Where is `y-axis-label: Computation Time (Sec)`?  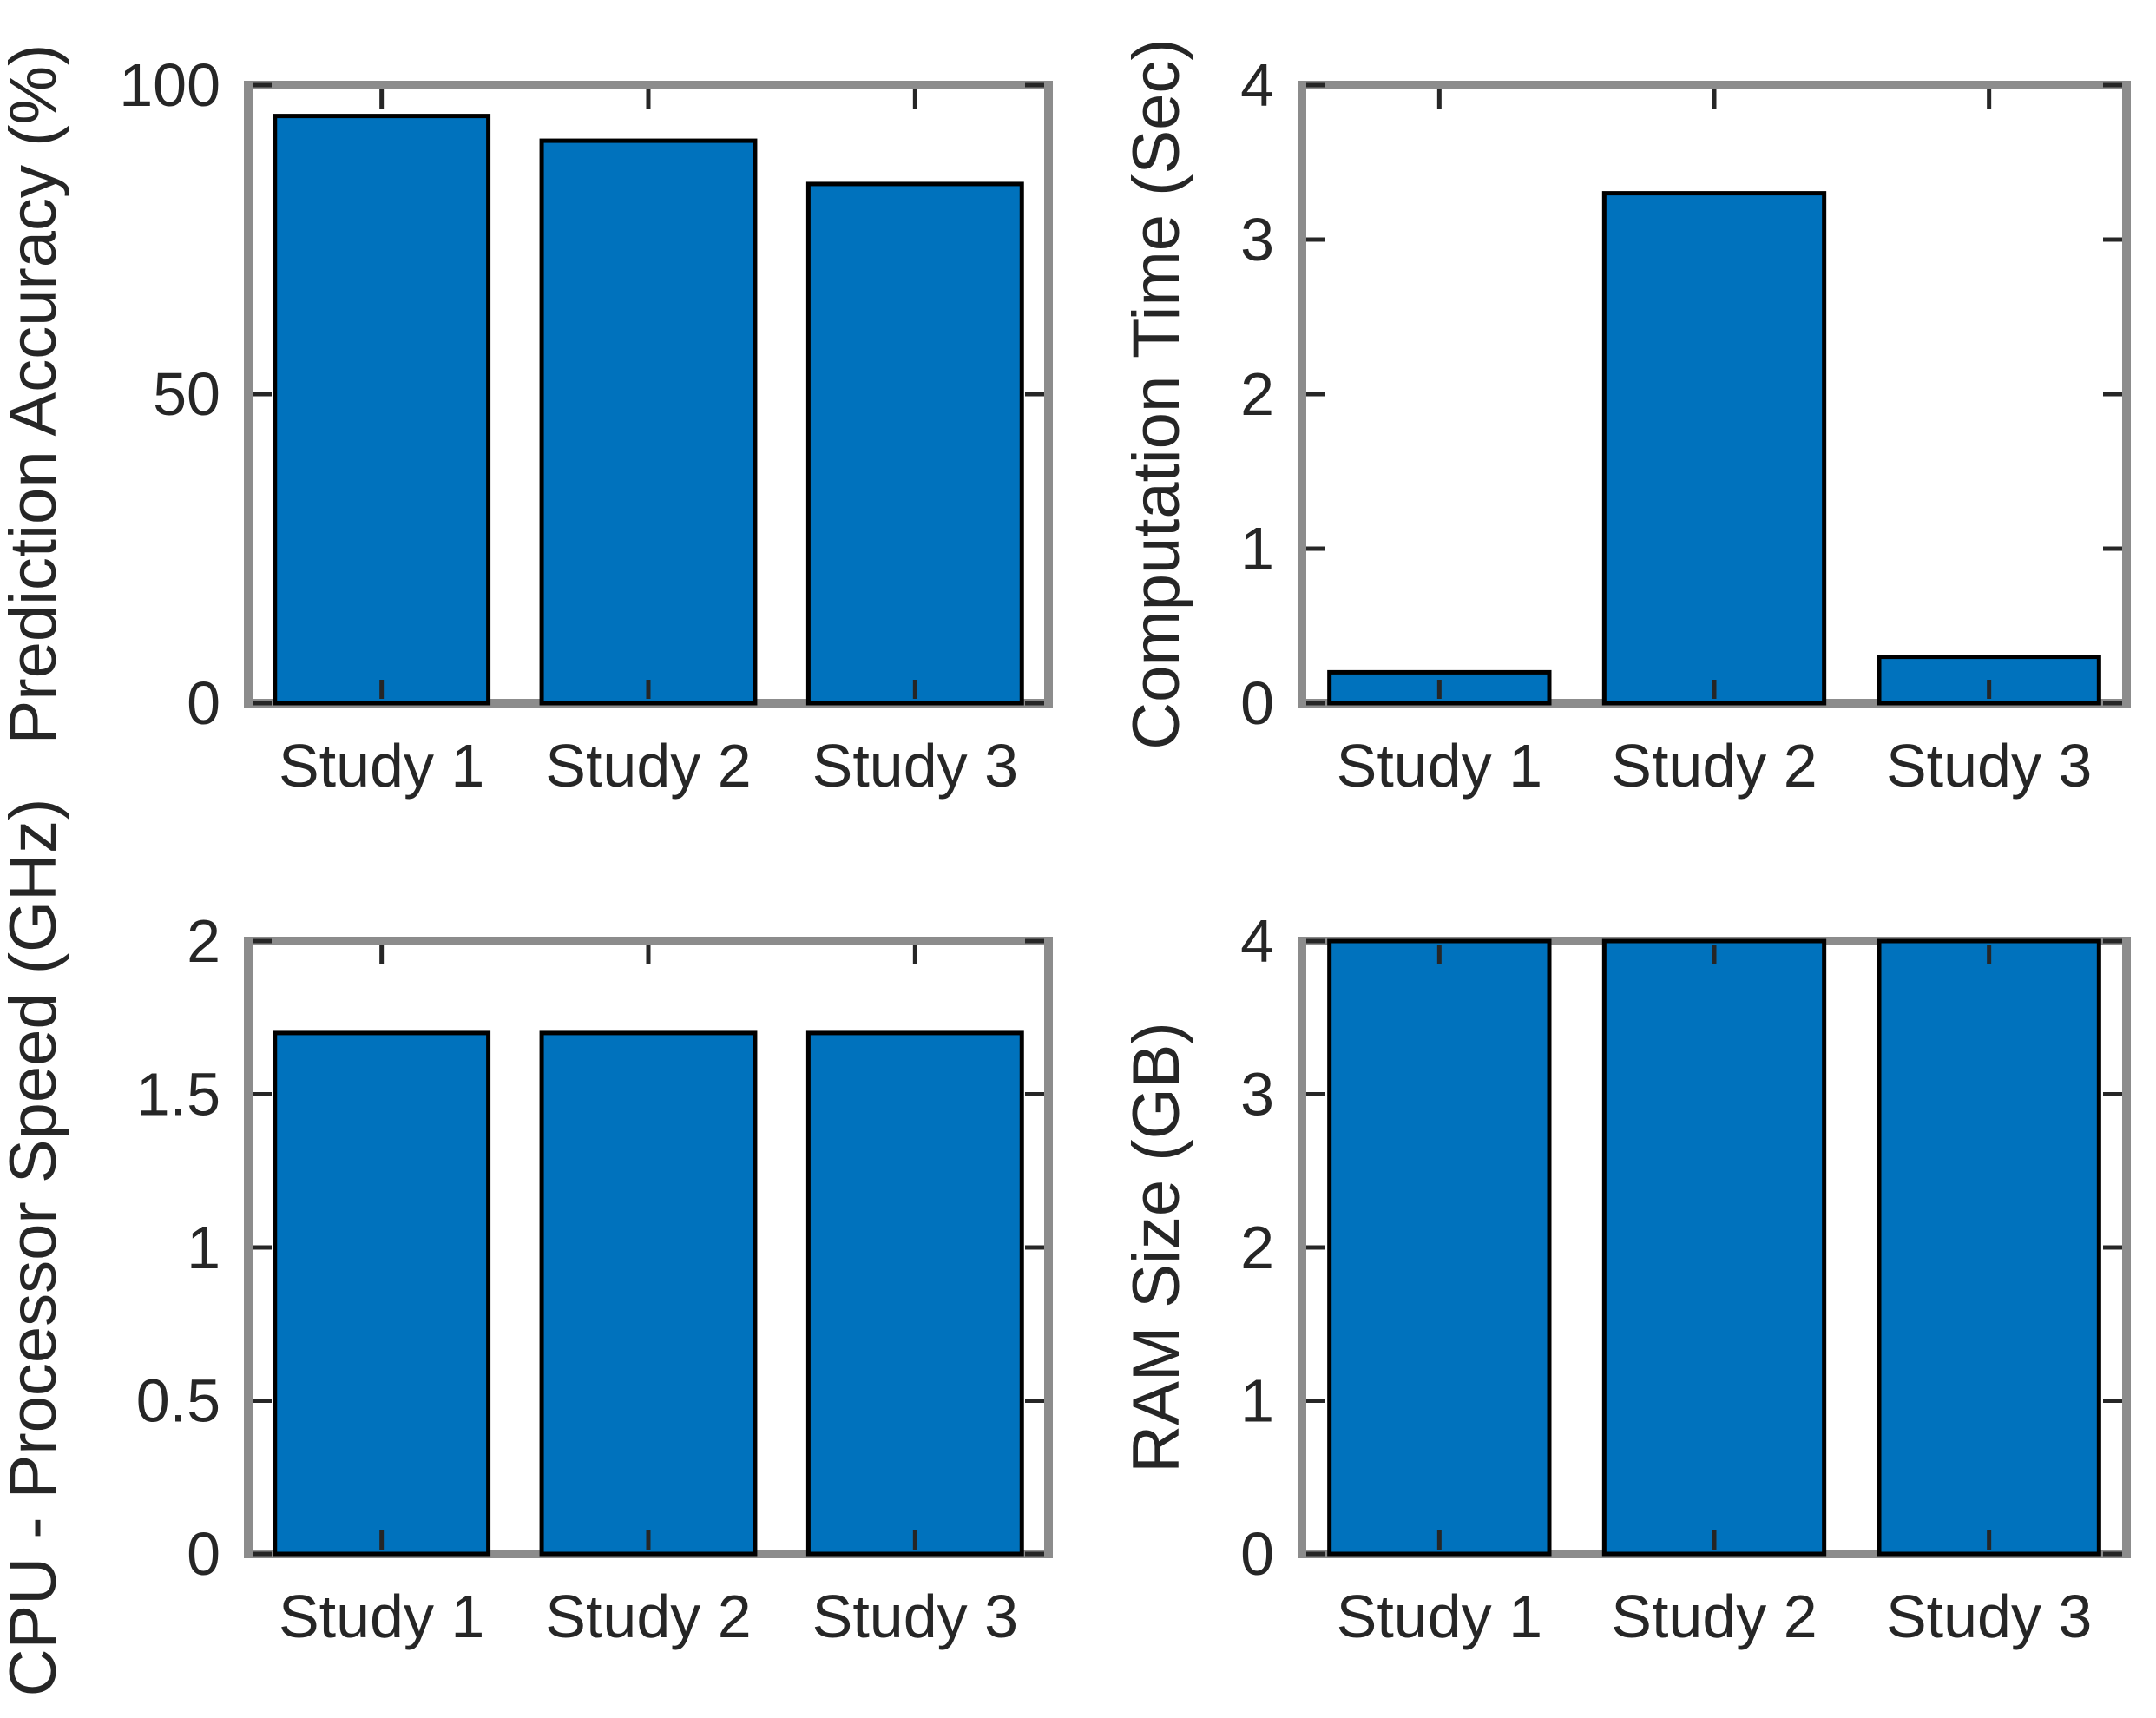
y-axis-label: Computation Time (Sec) is located at coordinates (1156, 393).